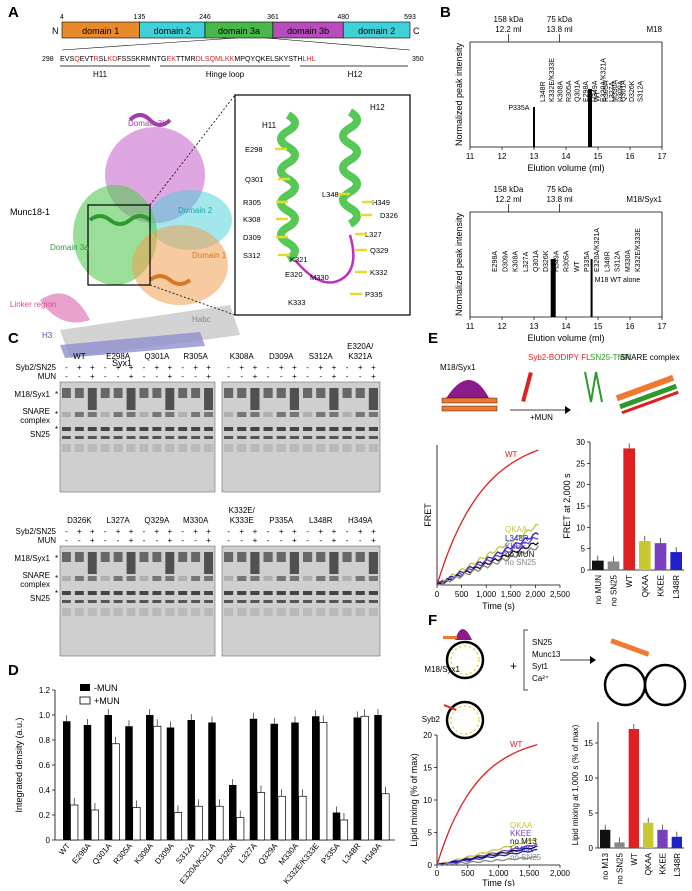  Describe the element at coordinates (431, 719) in the screenshot. I see `f-schematic-syb2: Syb2` at that location.